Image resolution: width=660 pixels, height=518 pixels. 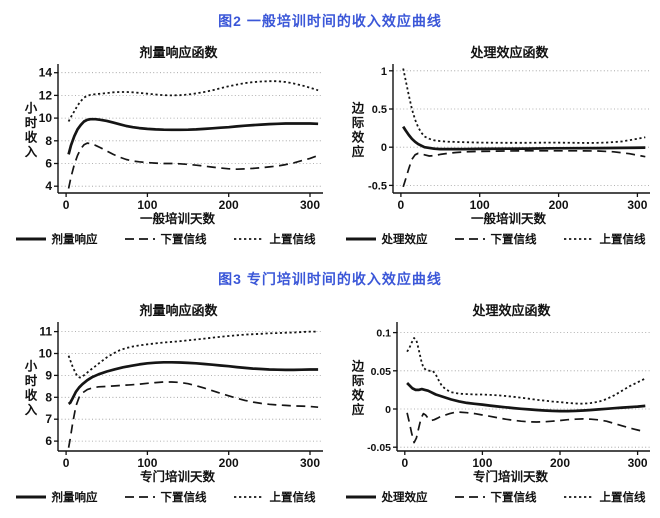 I want to click on figure3-title: 图3 专门培训时间的收入效应曲线, so click(x=330, y=279).